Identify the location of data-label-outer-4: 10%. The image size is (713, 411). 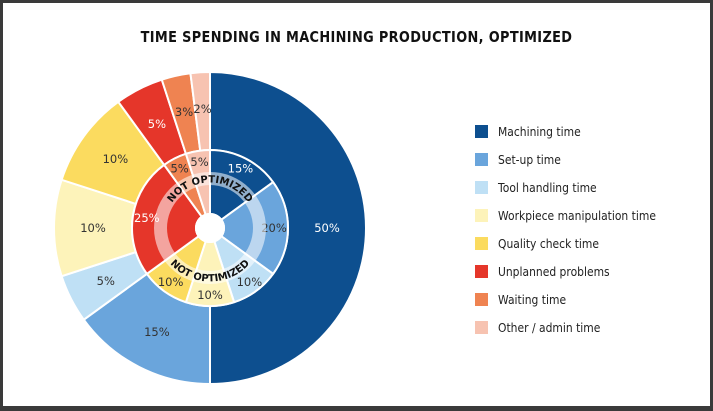
(116, 159).